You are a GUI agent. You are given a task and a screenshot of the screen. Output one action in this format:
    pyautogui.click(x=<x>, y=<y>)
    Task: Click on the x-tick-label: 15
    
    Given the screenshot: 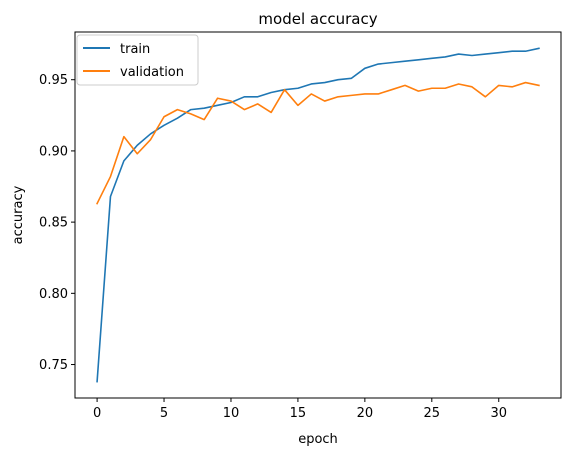 What is the action you would take?
    pyautogui.click(x=298, y=413)
    